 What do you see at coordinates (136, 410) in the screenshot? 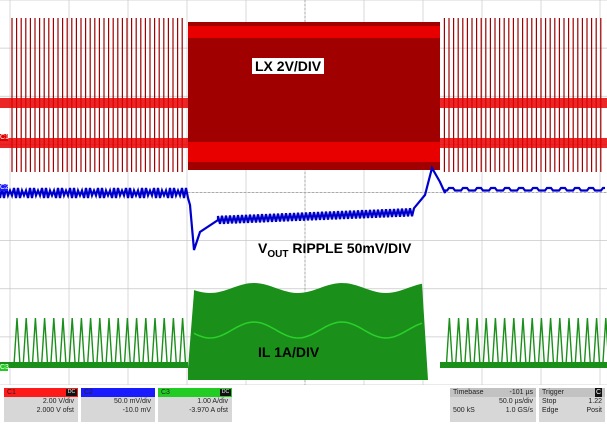
I see `channel-2-offset: -10.0 mV` at bounding box center [136, 410].